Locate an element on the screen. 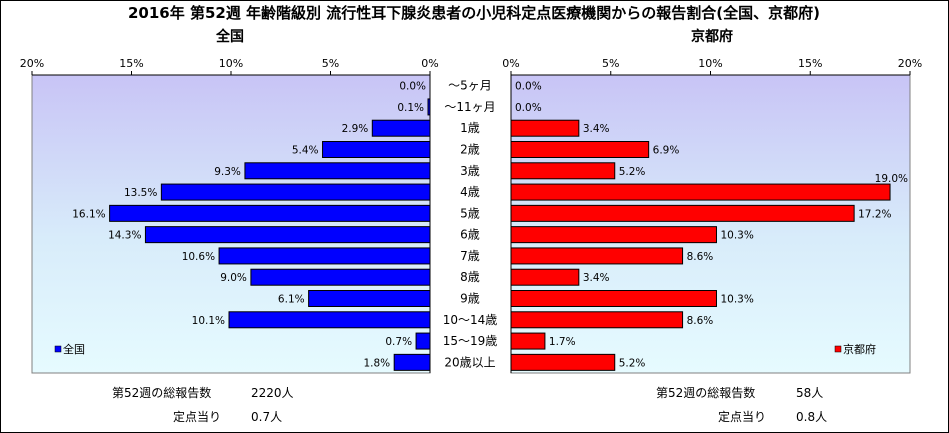  left-data-label: 0.1% is located at coordinates (410, 108).